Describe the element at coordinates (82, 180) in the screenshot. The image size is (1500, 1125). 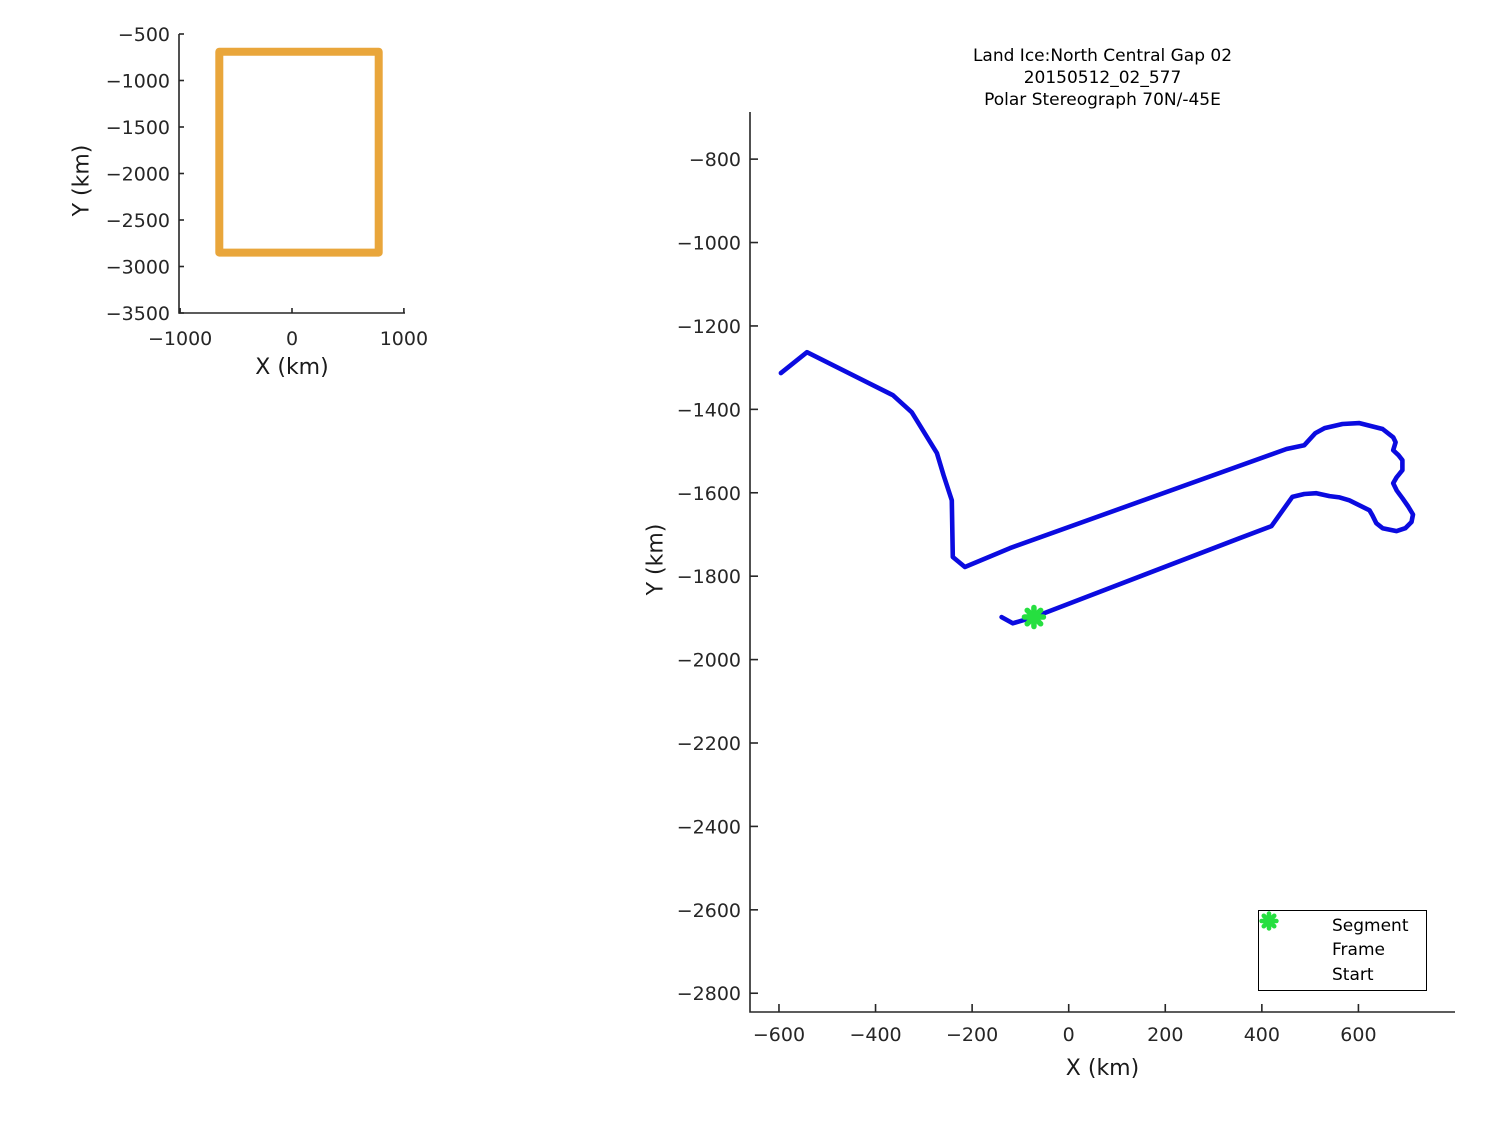
I see `overview-ylabel: Y (km)` at that location.